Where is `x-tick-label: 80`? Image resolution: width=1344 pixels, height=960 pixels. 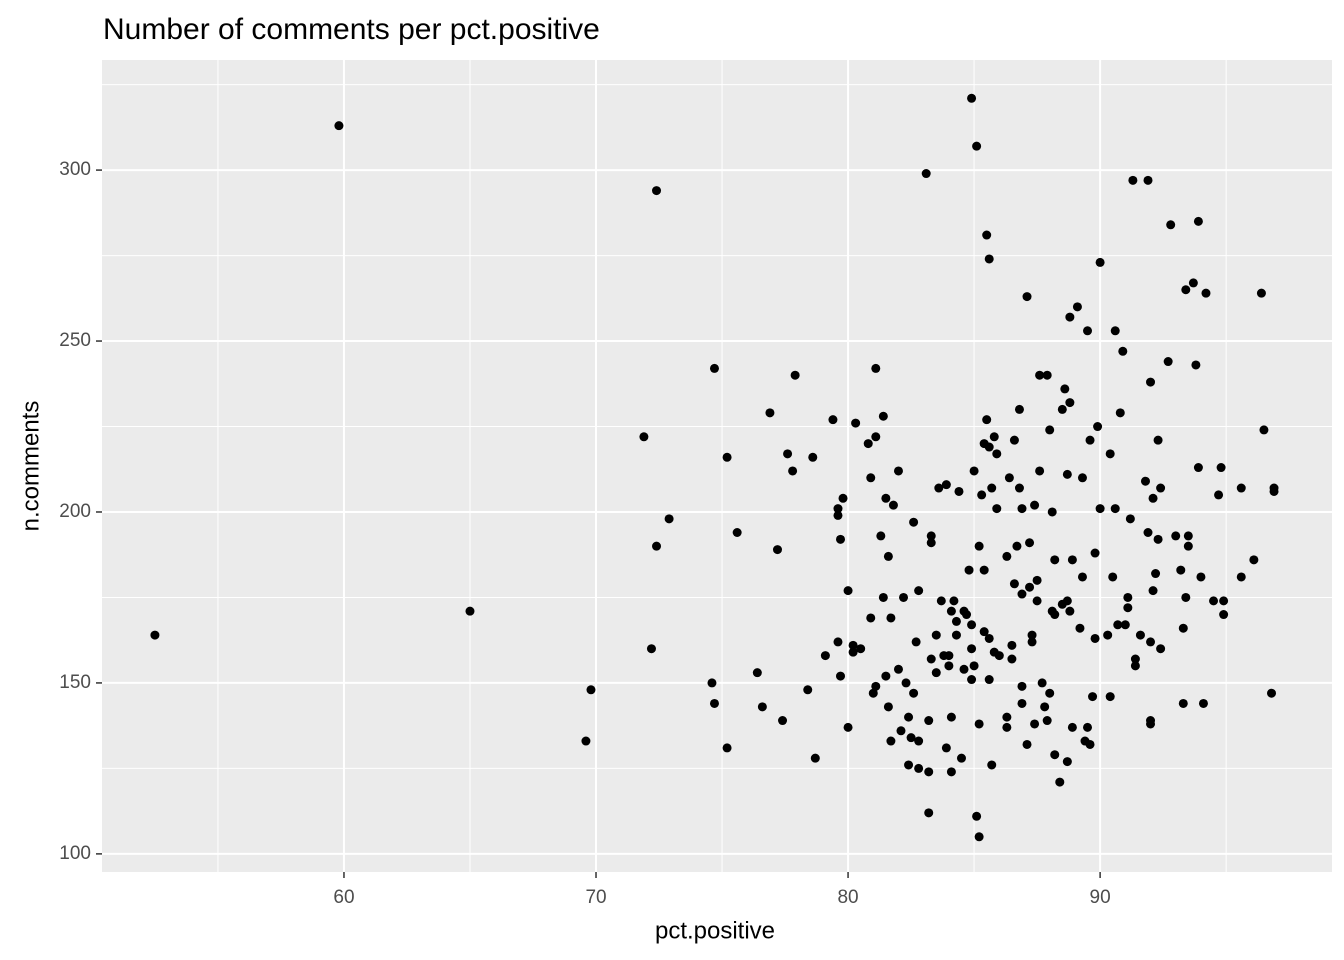 x-tick-label: 80 is located at coordinates (847, 897).